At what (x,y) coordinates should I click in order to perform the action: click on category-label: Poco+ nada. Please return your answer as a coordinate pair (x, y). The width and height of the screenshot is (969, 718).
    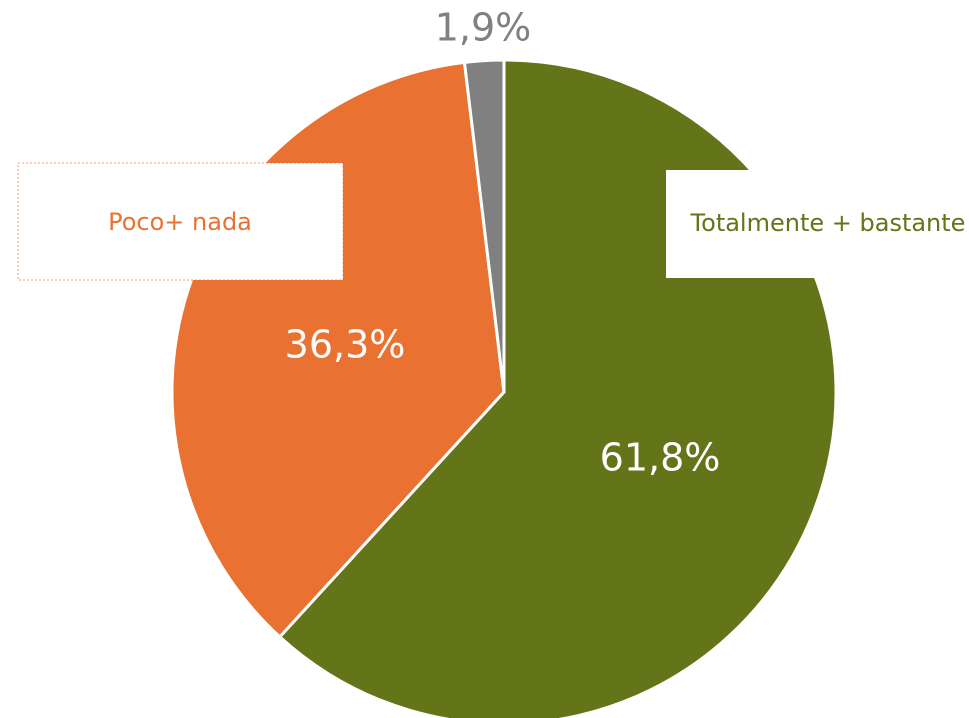
    Looking at the image, I should click on (180, 222).